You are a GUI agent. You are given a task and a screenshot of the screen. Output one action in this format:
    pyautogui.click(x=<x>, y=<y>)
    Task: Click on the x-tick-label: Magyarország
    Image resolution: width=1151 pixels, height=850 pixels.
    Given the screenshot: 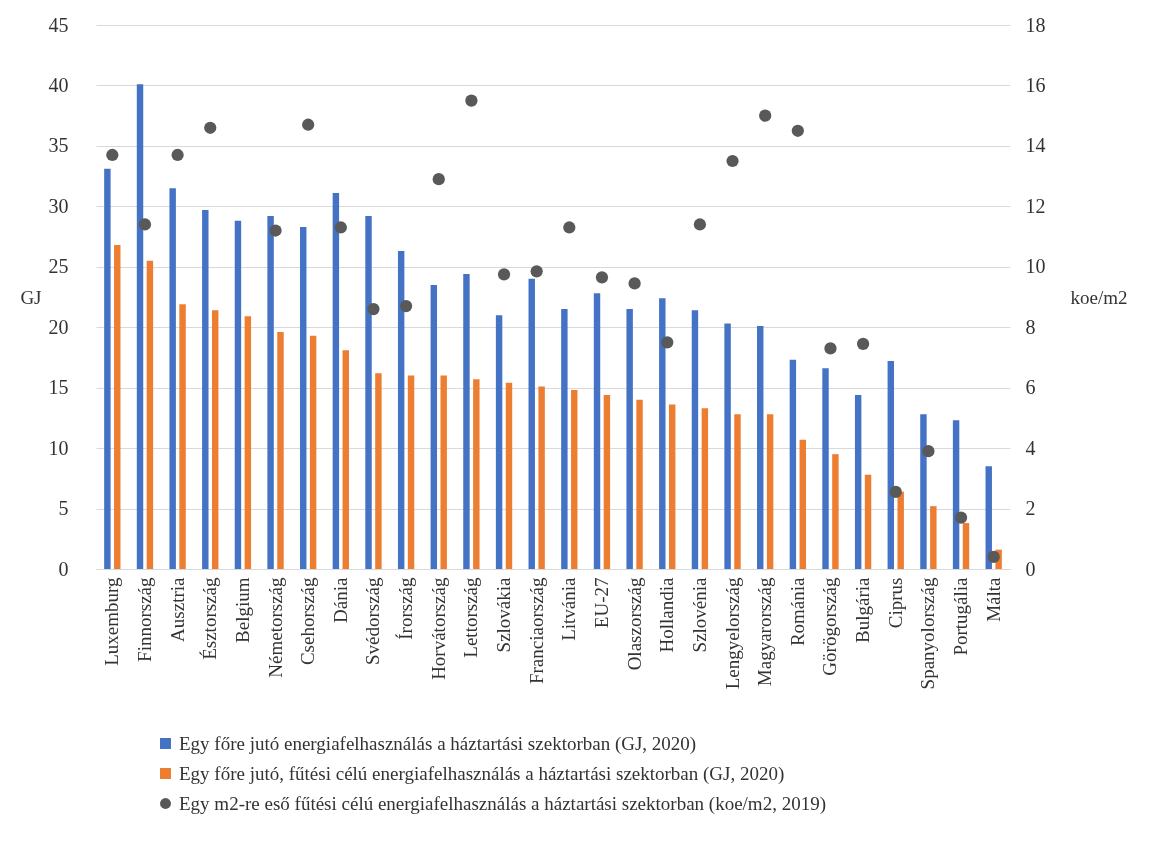 What is the action you would take?
    pyautogui.click(x=765, y=632)
    